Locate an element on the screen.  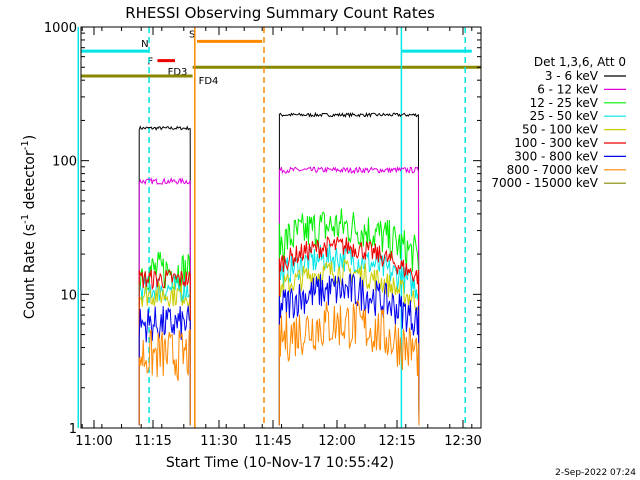
legend-label: 50 - 100 keV is located at coordinates (560, 130).